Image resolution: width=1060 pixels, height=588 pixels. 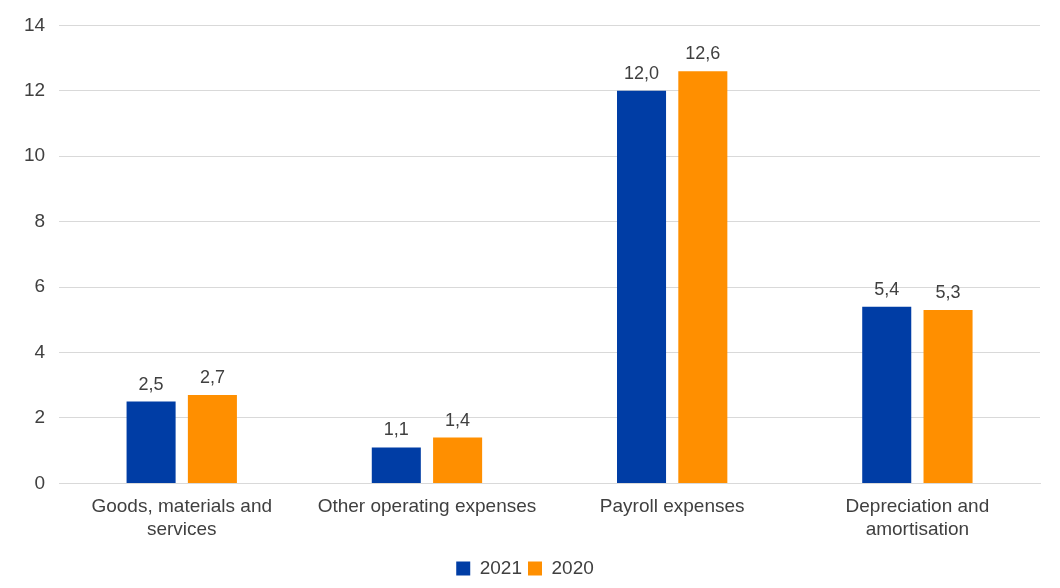 I want to click on y-tick-label: 14, so click(x=34, y=24).